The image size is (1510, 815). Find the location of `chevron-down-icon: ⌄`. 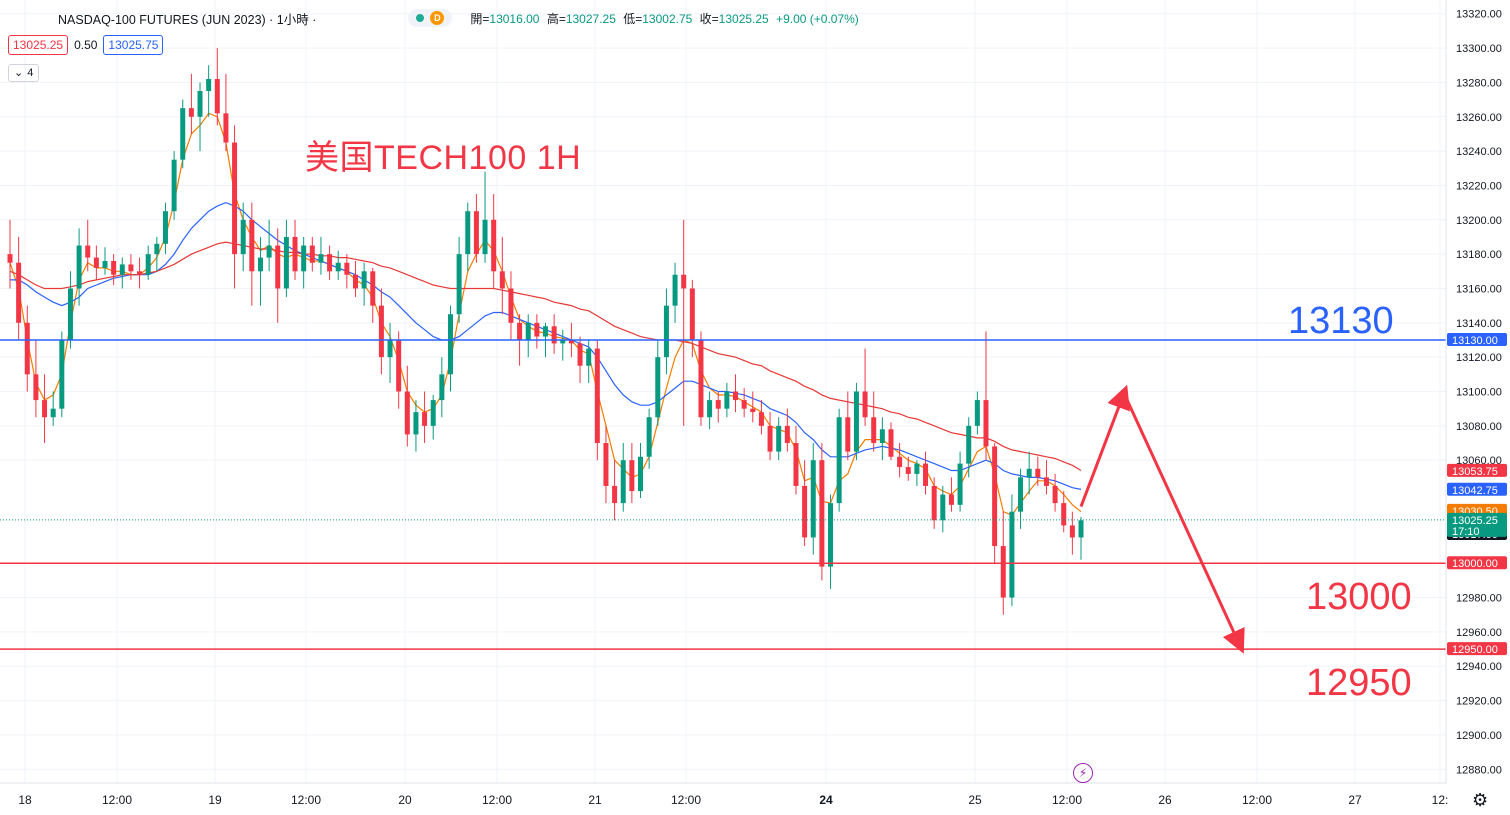

chevron-down-icon: ⌄ is located at coordinates (19, 73).